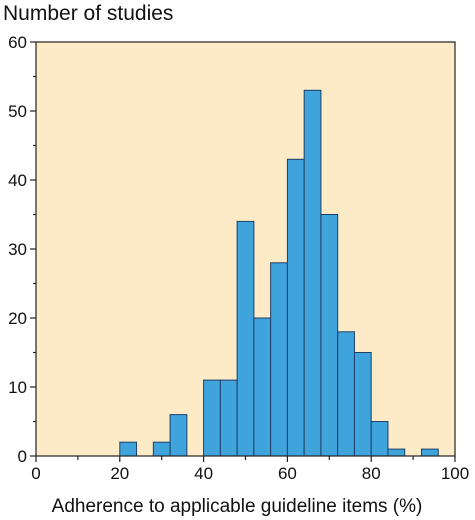  What do you see at coordinates (35, 473) in the screenshot?
I see `x-tick-label: 0` at bounding box center [35, 473].